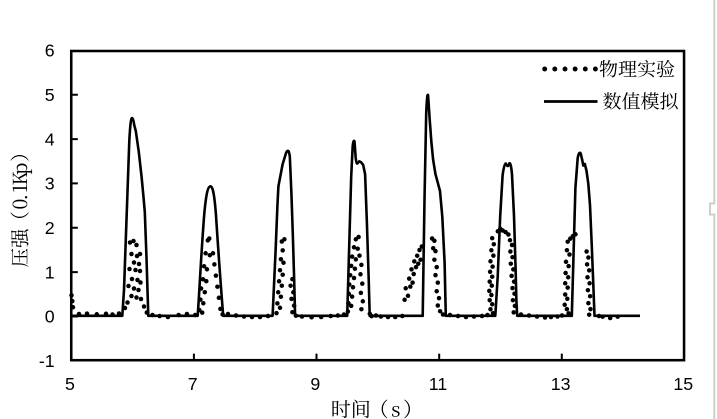 The width and height of the screenshot is (717, 419). What do you see at coordinates (438, 384) in the screenshot?
I see `svg-text: 11` at bounding box center [438, 384].